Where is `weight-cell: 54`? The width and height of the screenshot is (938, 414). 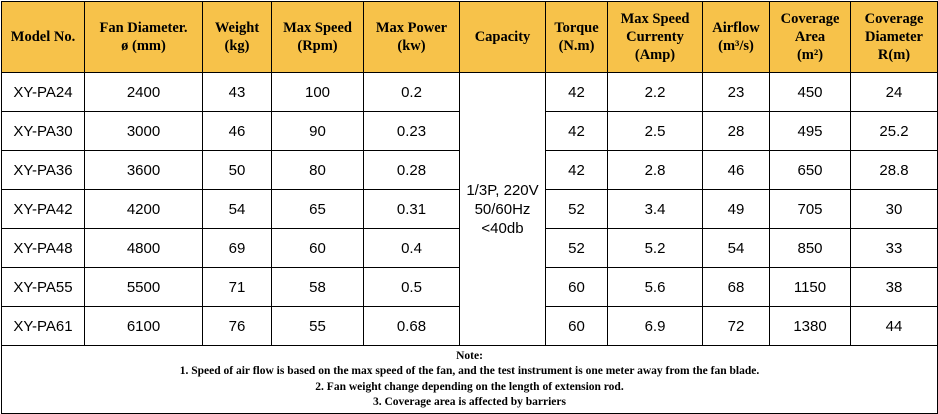
weight-cell: 54 is located at coordinates (237, 209).